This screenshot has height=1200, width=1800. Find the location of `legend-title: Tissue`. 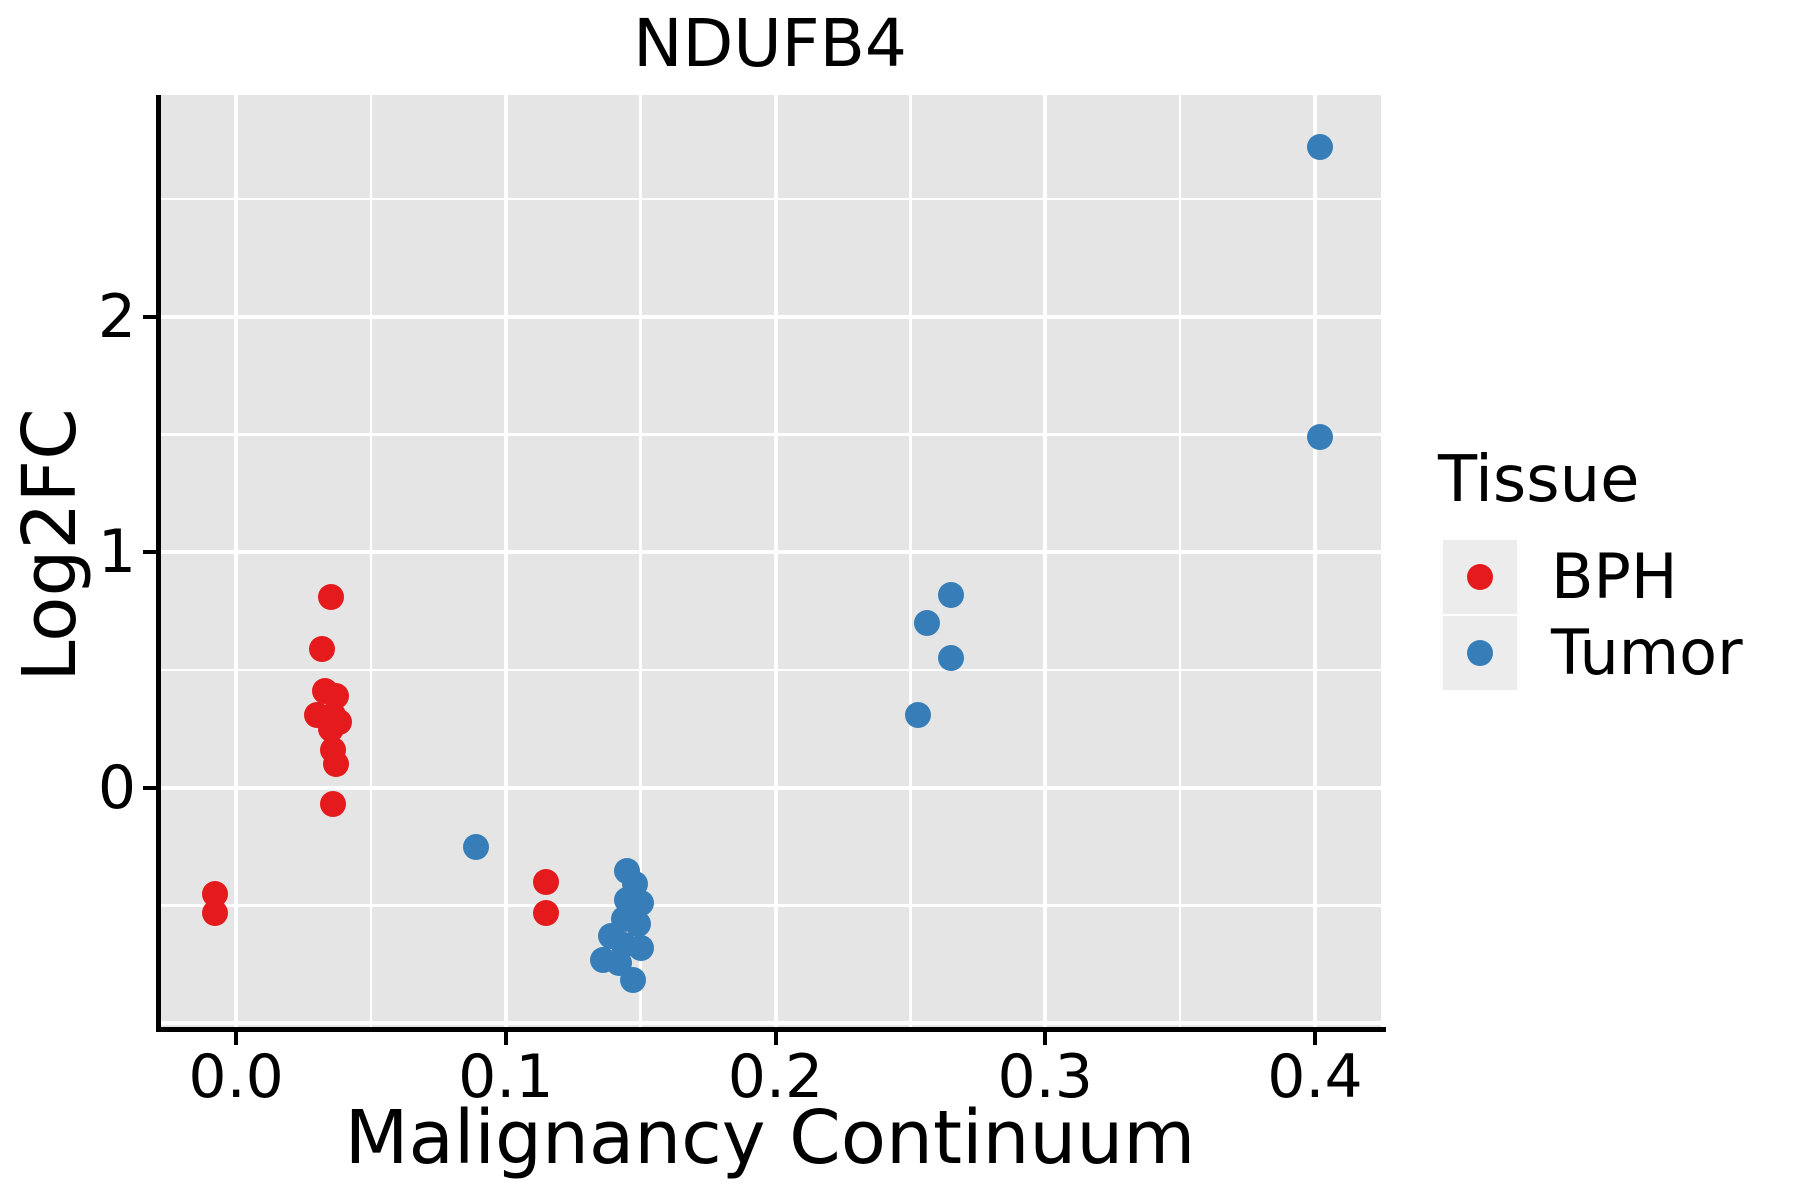

legend-title: Tissue is located at coordinates (1539, 480).